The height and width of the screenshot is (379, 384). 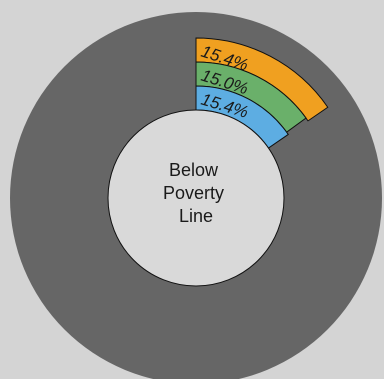 I want to click on center-label-line-3: Line, so click(x=196, y=216).